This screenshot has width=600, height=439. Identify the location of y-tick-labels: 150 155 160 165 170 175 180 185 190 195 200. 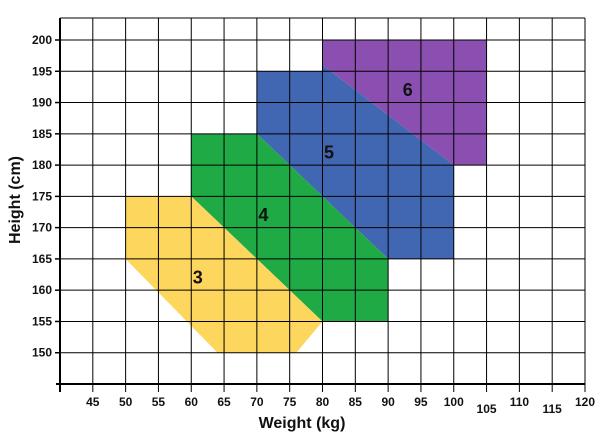
(46, 196).